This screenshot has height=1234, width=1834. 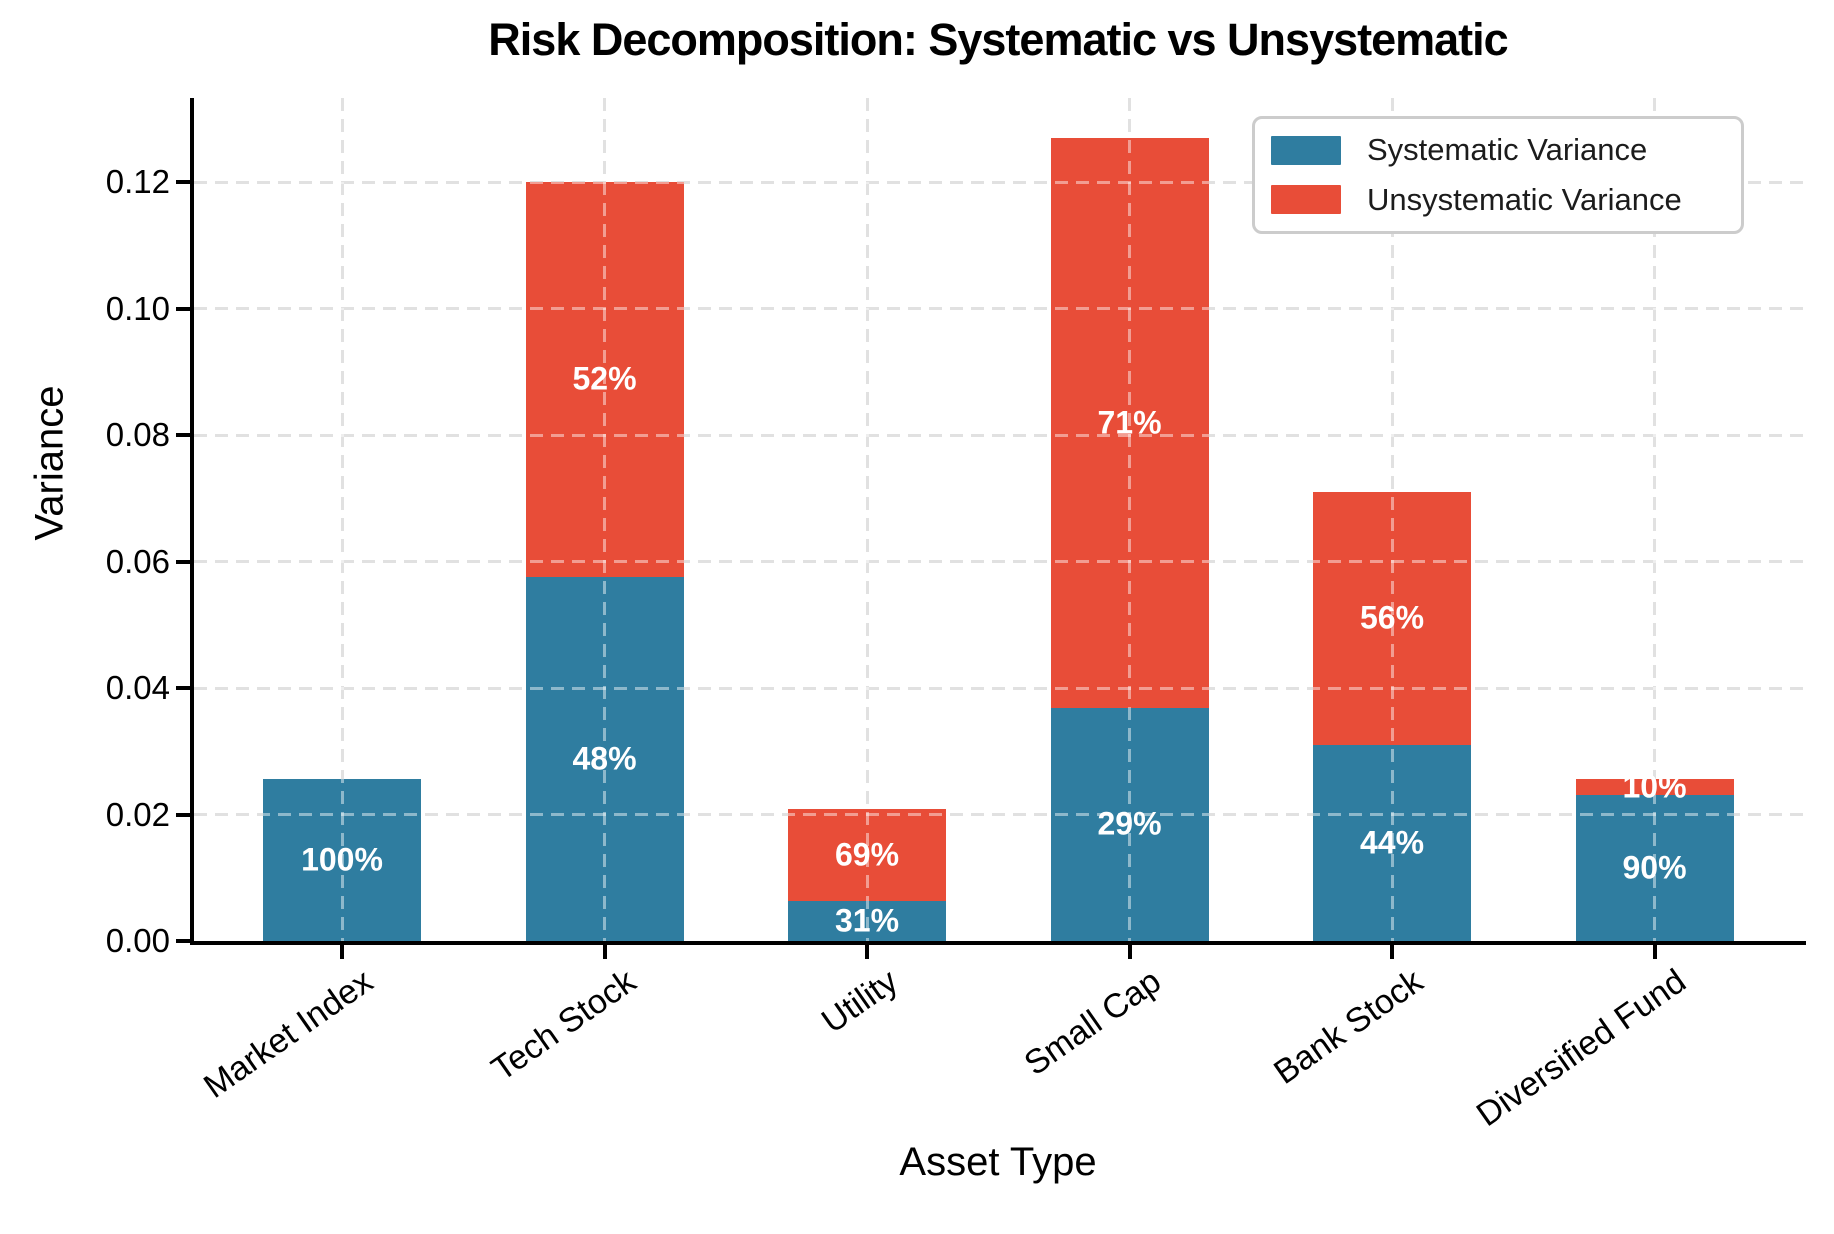 What do you see at coordinates (183, 435) in the screenshot?
I see `y-tick-0.08` at bounding box center [183, 435].